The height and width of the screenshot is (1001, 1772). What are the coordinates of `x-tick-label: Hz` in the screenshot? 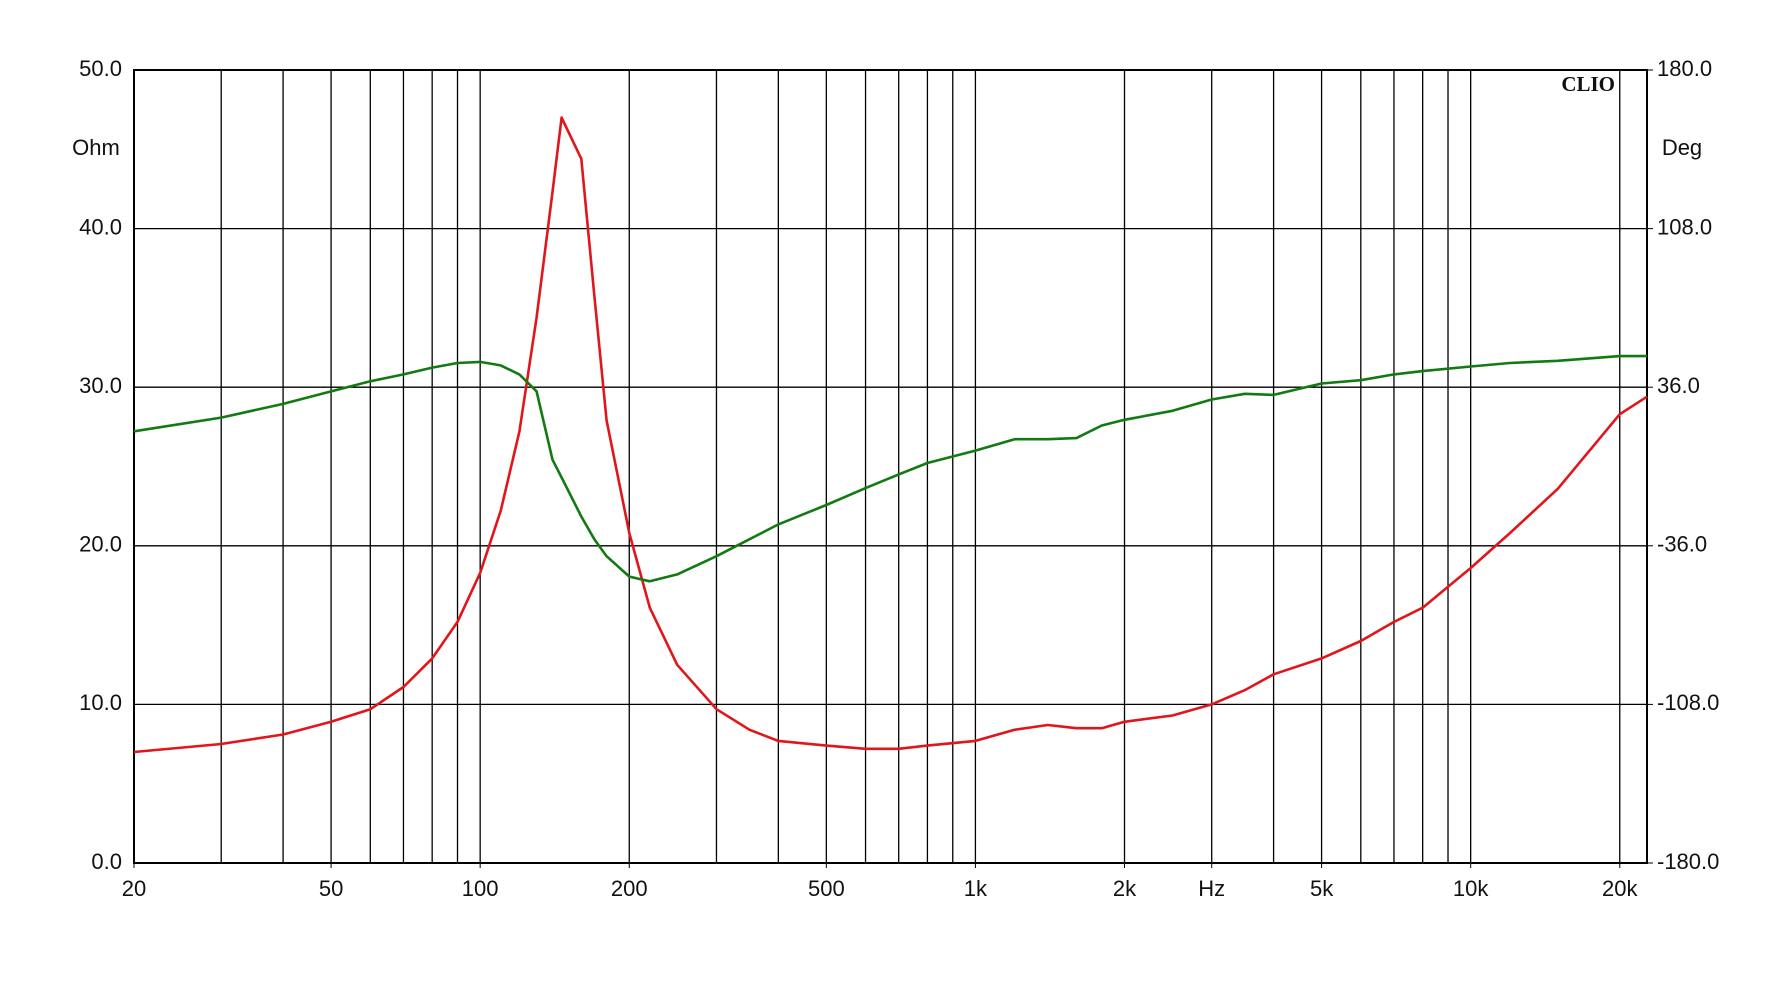 It's located at (1211, 888).